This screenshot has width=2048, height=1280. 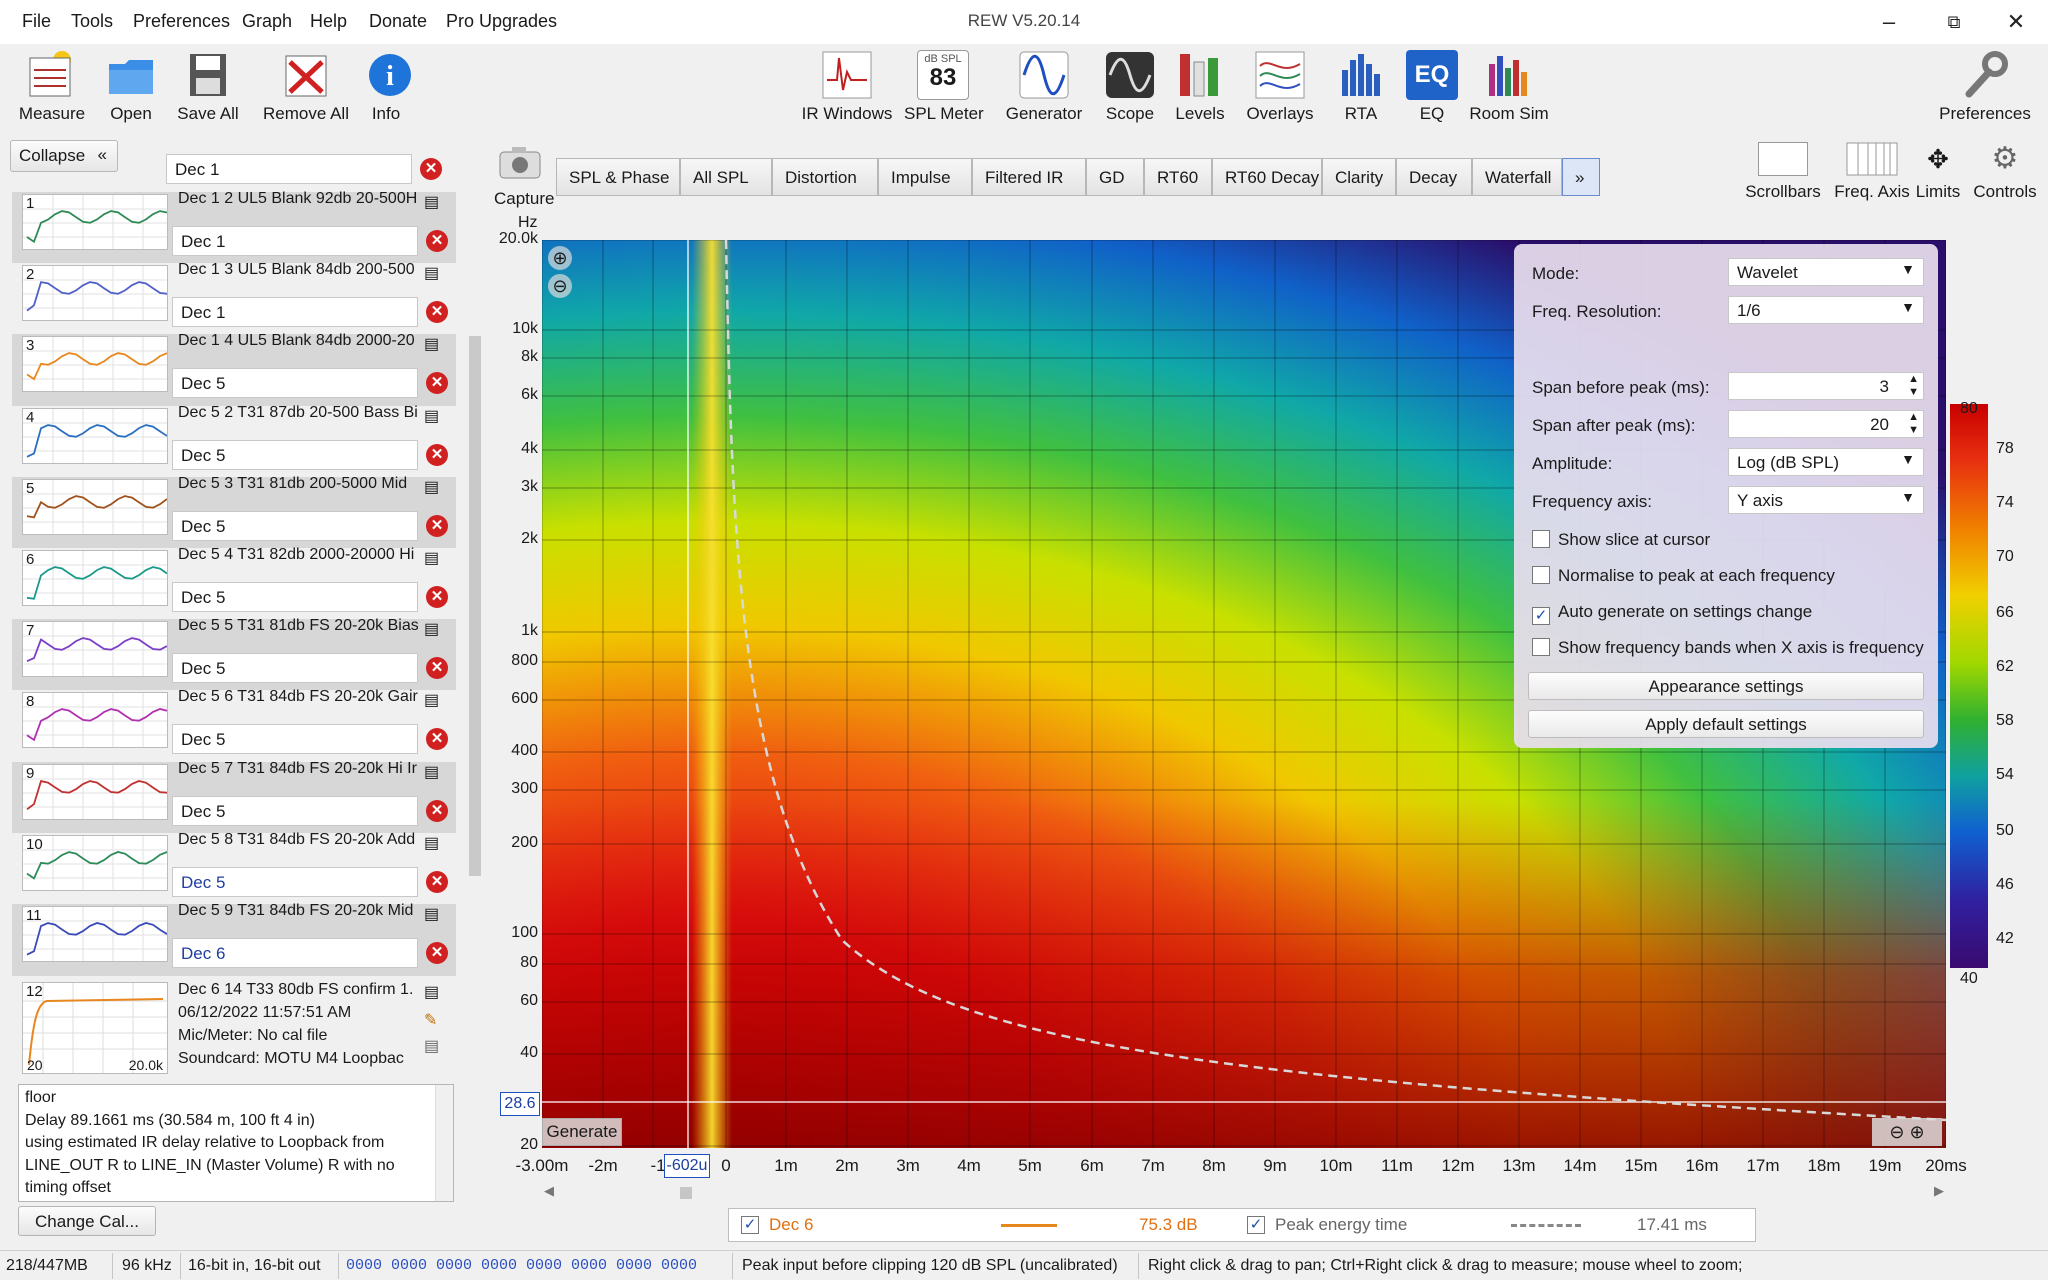 I want to click on measurement-row: 8 Dec 5 6 T31 84db FS 20-20k Gair ▤ Dec 5 ✕, so click(x=234, y=725).